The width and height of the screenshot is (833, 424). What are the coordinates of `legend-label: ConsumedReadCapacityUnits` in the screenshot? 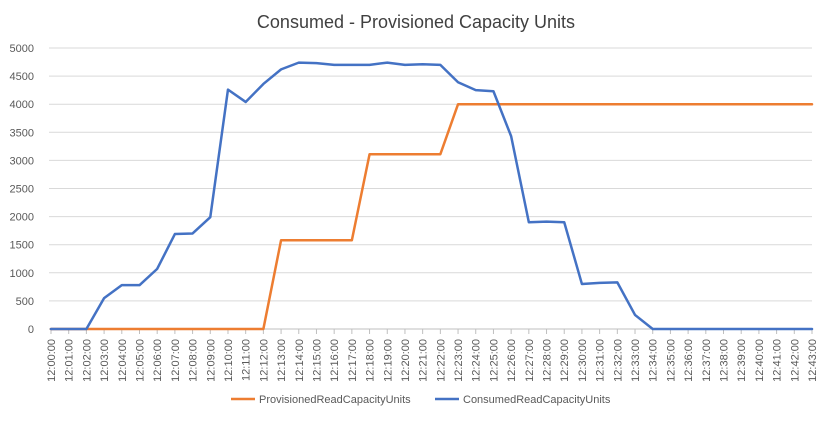 It's located at (537, 400).